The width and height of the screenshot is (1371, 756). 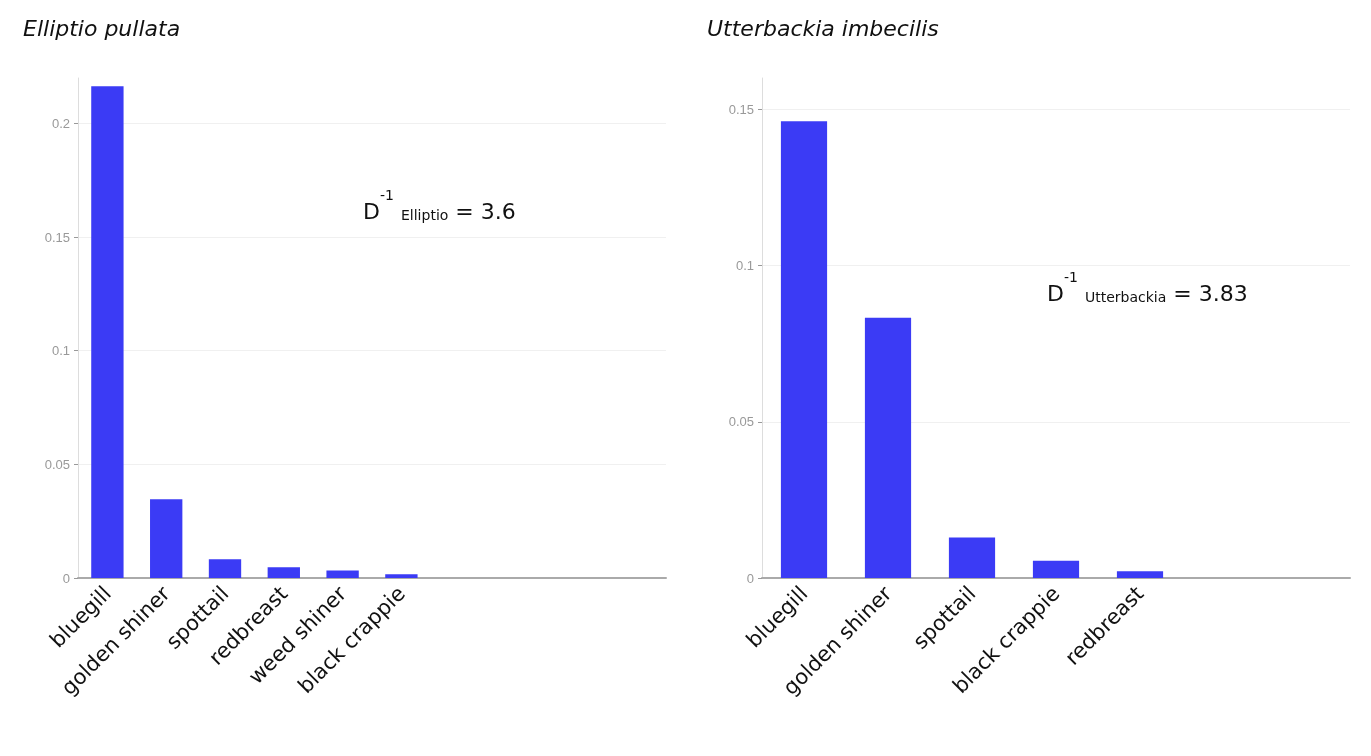 What do you see at coordinates (439, 205) in the screenshot?
I see `annotation: D-1 Elliptio = 3.6` at bounding box center [439, 205].